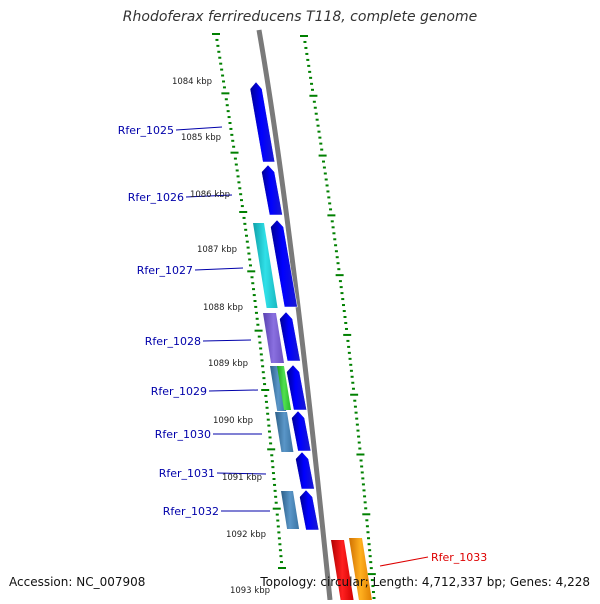 This screenshot has width=600, height=604. What do you see at coordinates (183, 434) in the screenshot?
I see `gene-label-rfer-1030: Rfer_1030` at bounding box center [183, 434].